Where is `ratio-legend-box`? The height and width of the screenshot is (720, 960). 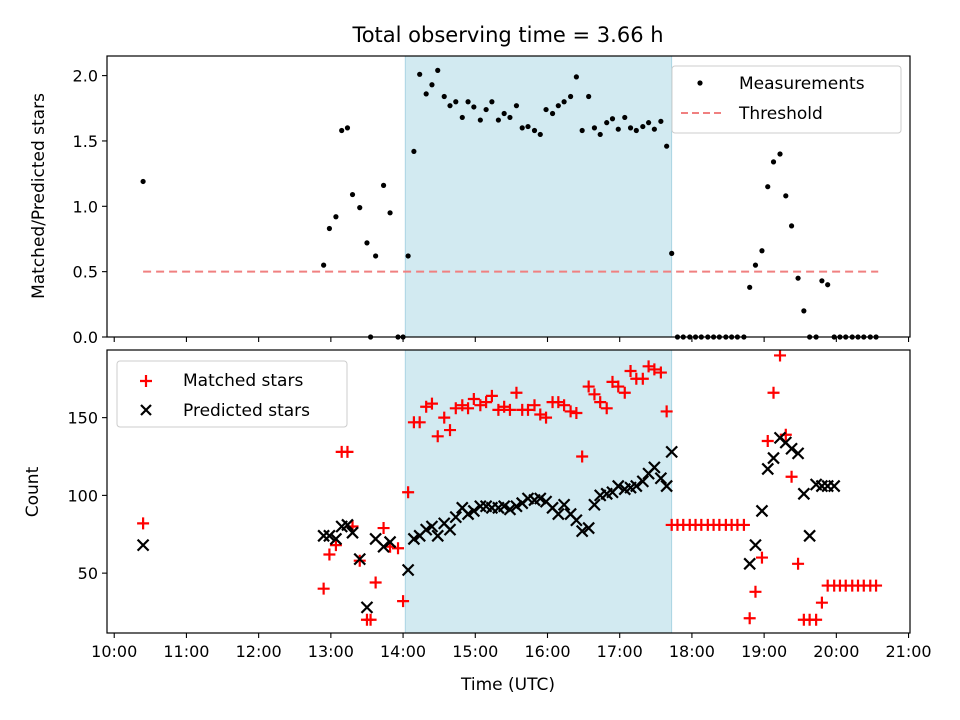
ratio-legend-box is located at coordinates (786, 99).